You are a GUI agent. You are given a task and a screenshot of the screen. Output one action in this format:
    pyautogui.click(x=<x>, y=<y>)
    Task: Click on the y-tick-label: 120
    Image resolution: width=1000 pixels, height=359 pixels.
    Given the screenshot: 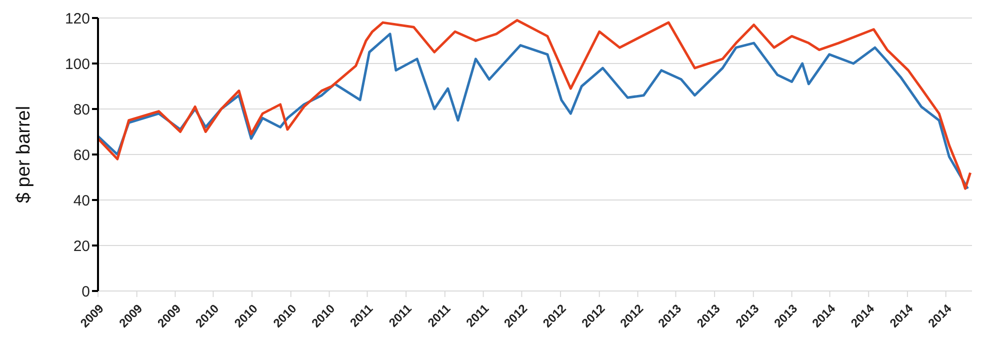 What is the action you would take?
    pyautogui.click(x=77, y=19)
    